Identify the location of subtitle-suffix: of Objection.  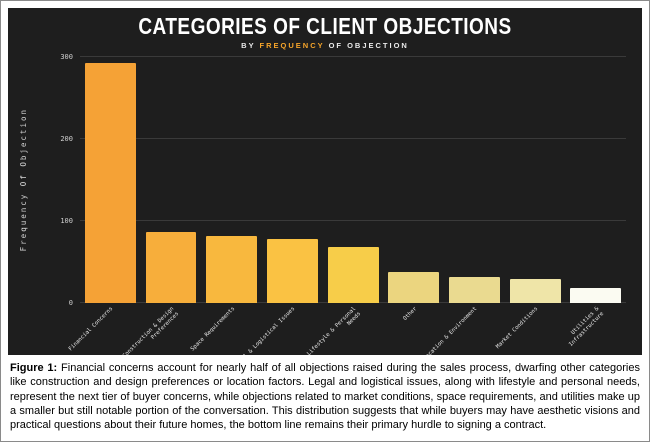
(366, 45).